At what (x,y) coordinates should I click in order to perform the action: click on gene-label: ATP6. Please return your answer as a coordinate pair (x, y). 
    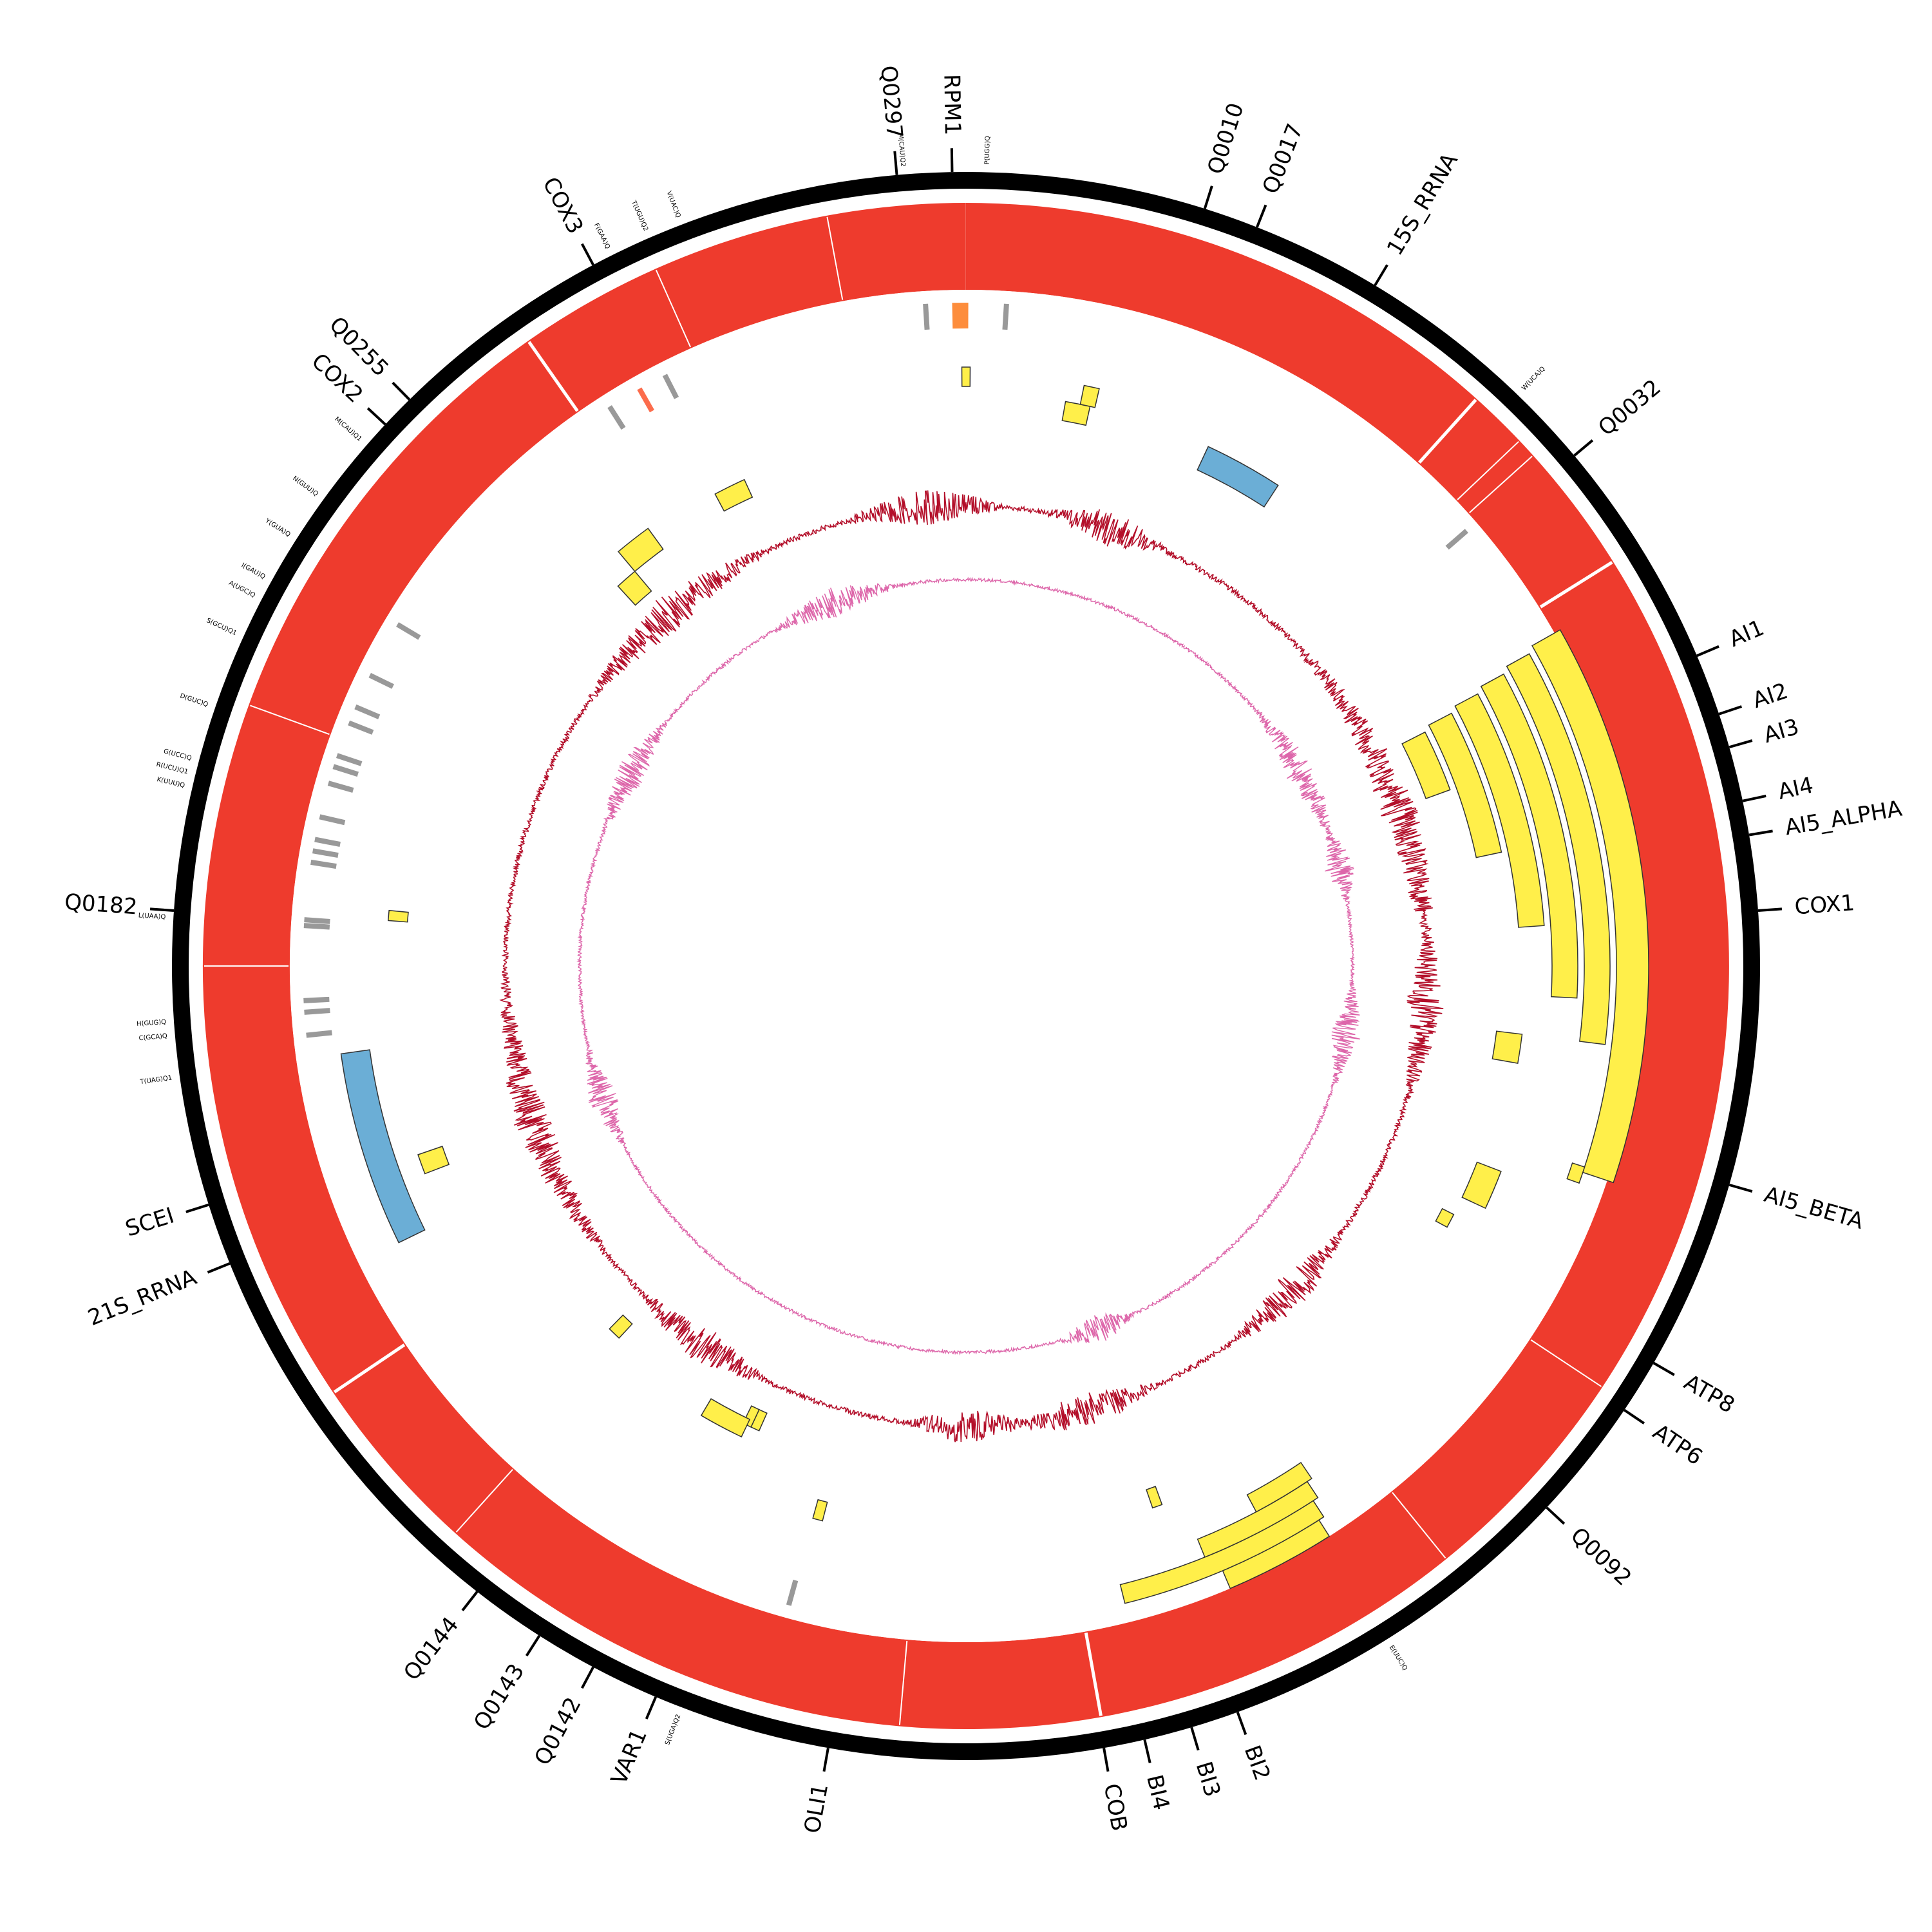
    Looking at the image, I should click on (1677, 1445).